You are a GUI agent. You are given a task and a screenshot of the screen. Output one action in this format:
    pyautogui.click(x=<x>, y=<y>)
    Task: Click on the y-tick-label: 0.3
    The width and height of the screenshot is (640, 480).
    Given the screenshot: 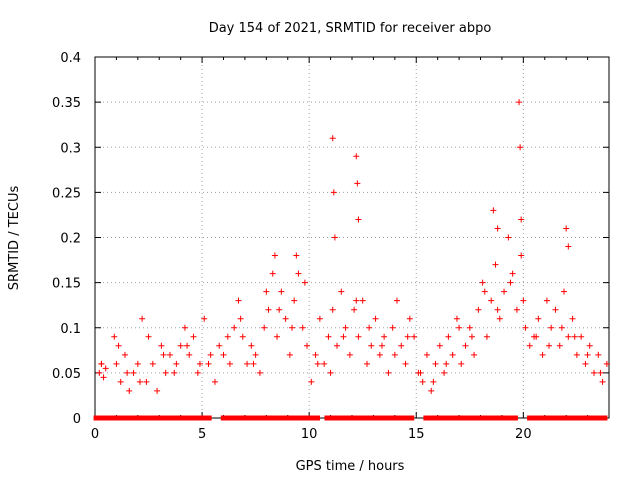 What is the action you would take?
    pyautogui.click(x=70, y=148)
    